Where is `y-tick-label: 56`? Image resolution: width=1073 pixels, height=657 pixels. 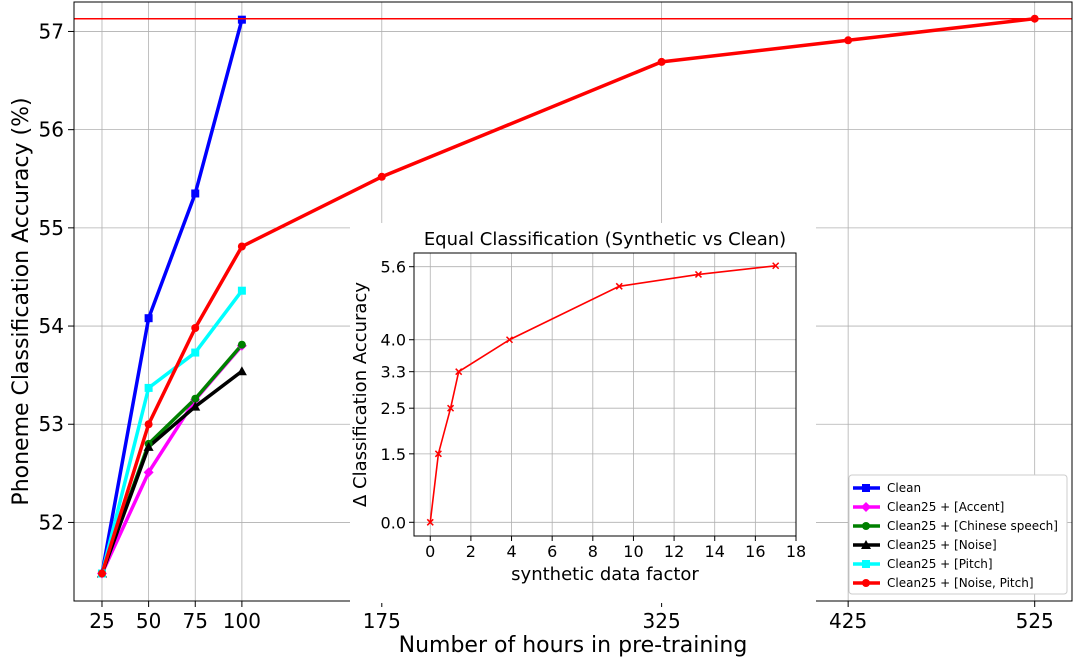
y-tick-label: 56 is located at coordinates (51, 130).